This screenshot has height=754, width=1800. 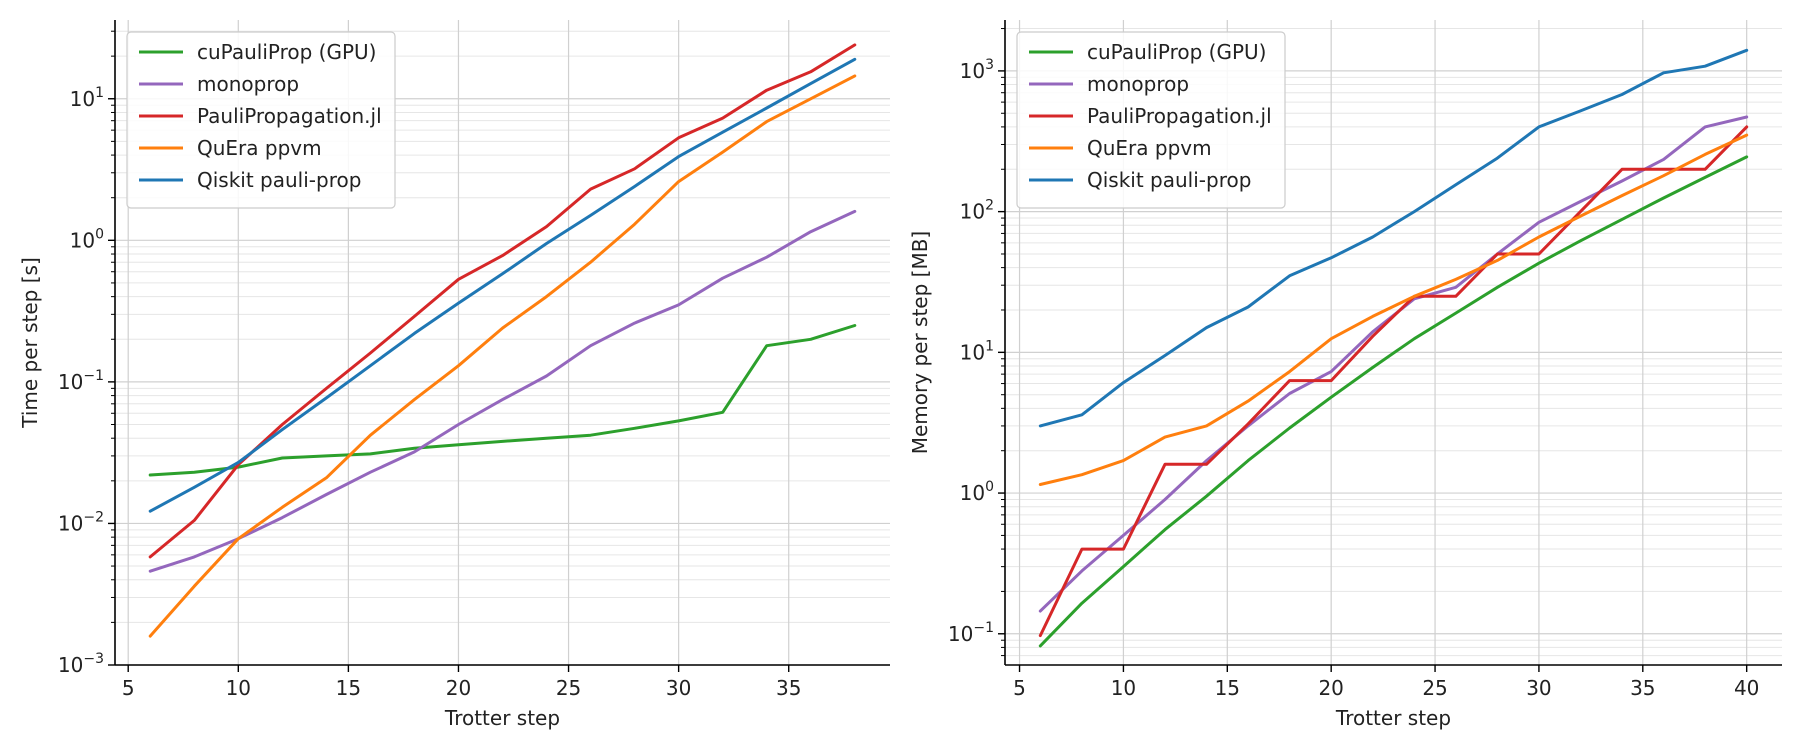 I want to click on left-x-axis-title: Trotter step, so click(x=502, y=718).